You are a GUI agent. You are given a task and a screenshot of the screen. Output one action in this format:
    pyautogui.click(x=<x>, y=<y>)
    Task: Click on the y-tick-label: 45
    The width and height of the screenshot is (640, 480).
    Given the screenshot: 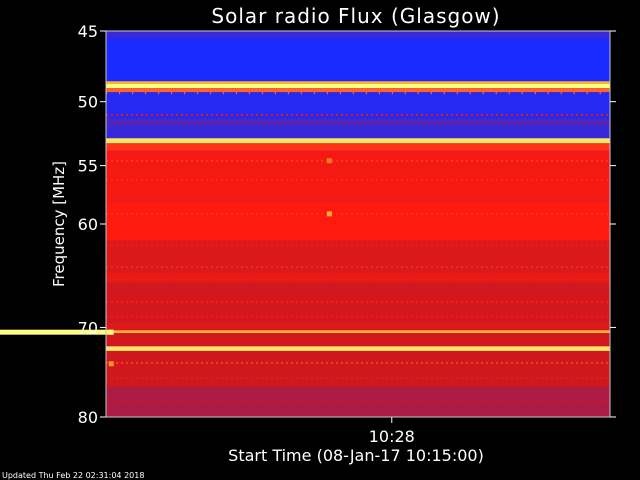 What is the action you would take?
    pyautogui.click(x=88, y=31)
    